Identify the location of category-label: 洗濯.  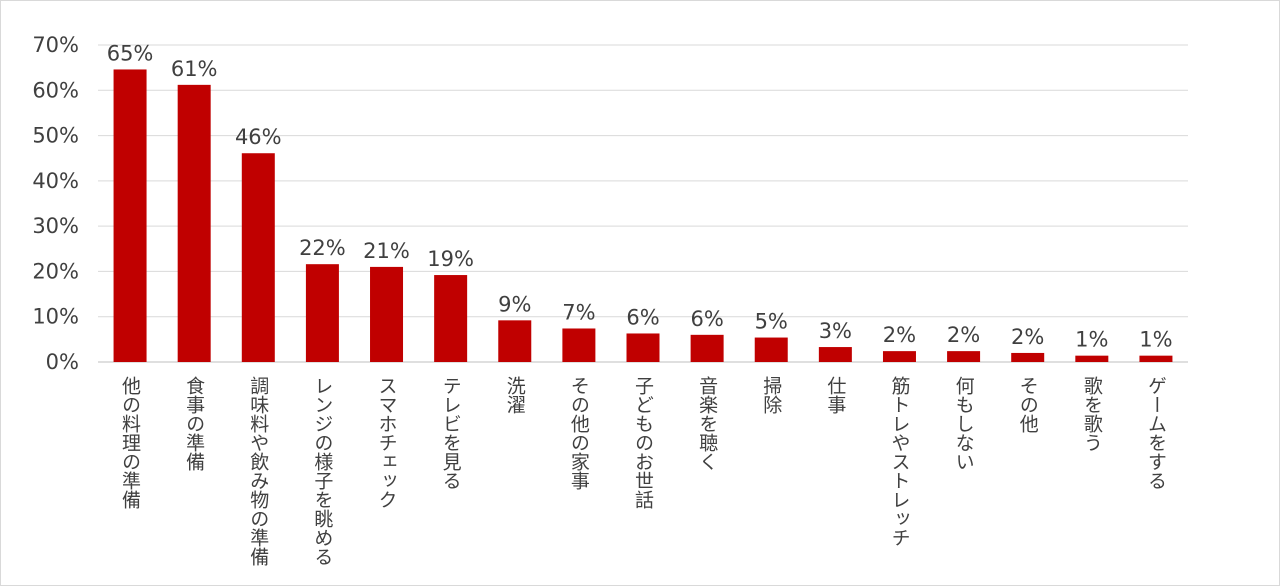
(515, 395).